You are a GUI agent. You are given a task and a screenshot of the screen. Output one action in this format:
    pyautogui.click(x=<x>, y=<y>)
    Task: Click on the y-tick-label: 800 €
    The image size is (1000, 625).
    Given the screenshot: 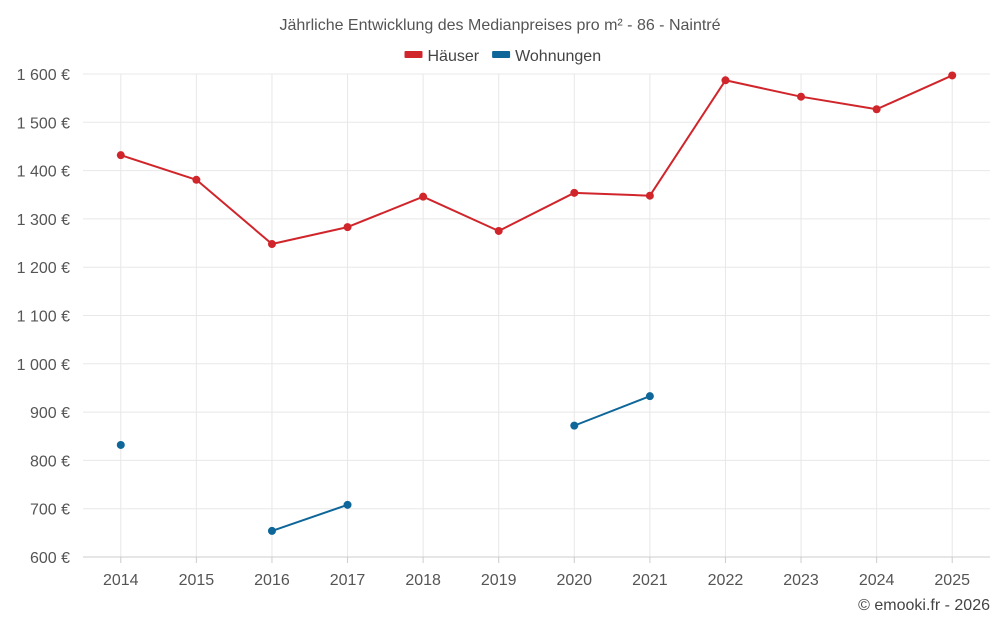 What is the action you would take?
    pyautogui.click(x=50, y=461)
    